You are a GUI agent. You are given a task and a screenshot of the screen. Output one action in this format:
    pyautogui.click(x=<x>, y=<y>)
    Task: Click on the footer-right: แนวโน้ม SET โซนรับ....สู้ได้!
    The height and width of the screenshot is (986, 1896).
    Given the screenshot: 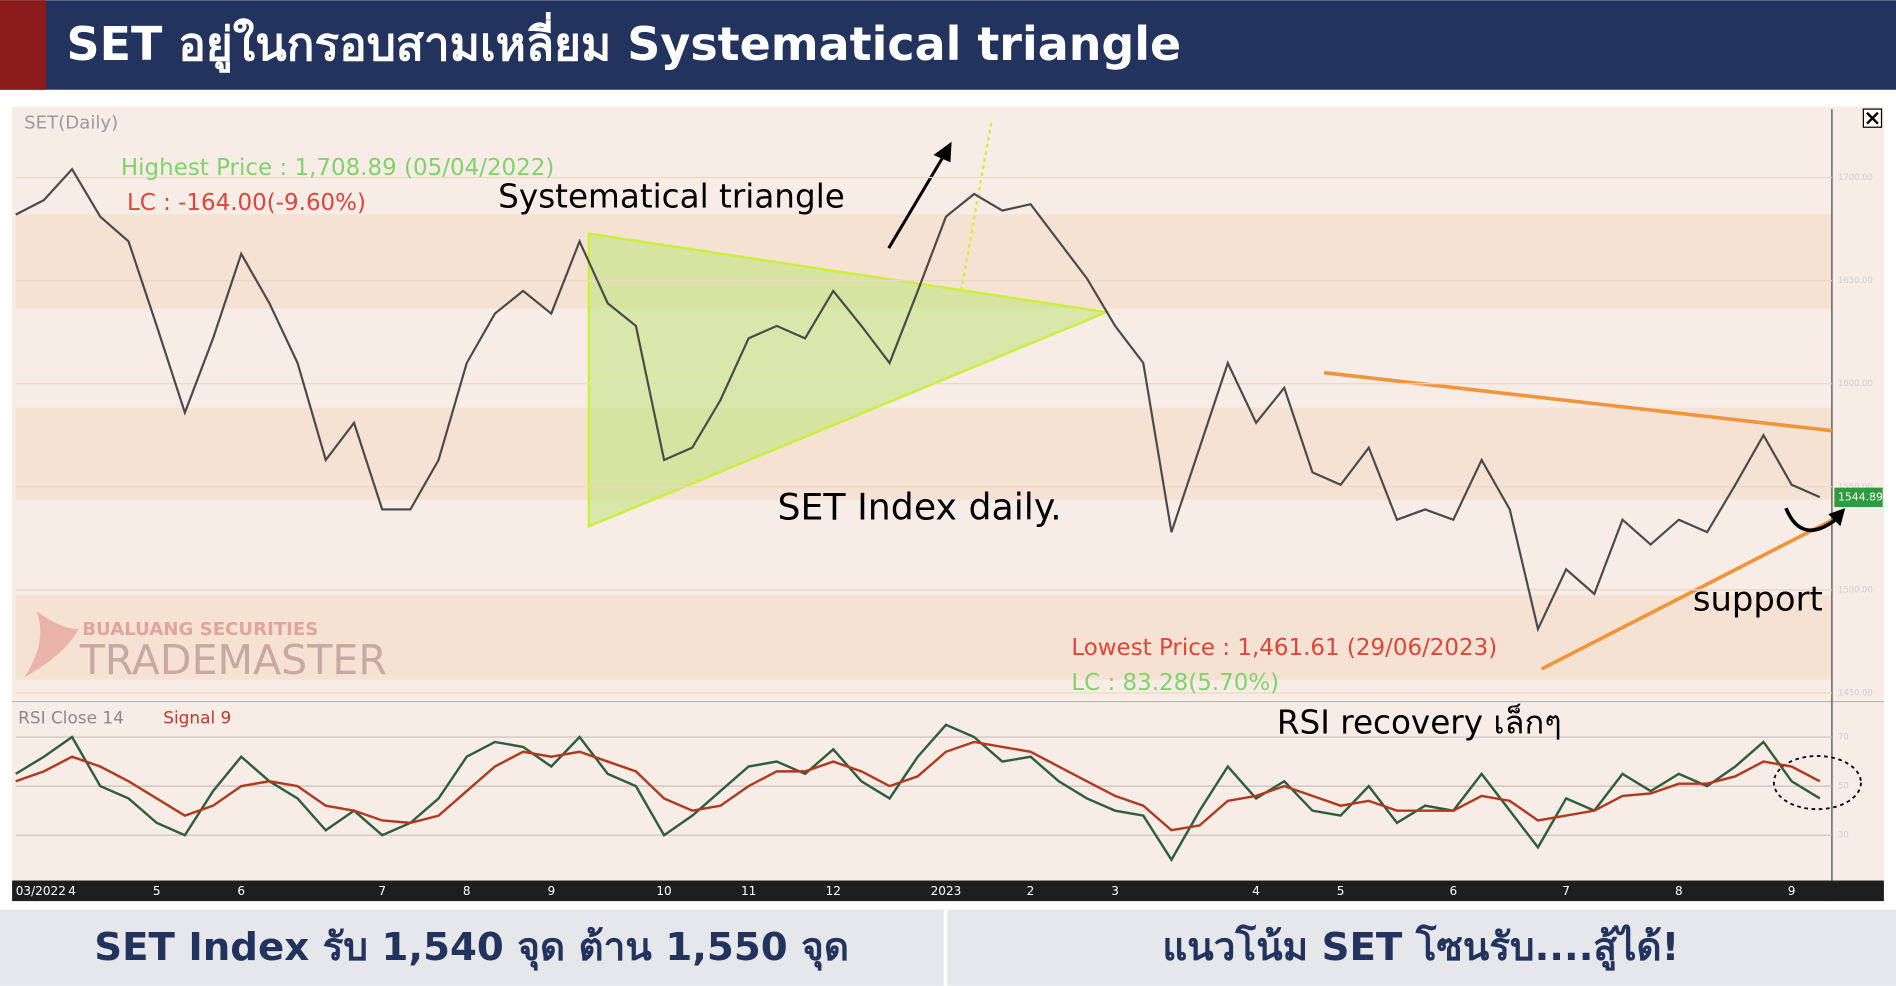 What is the action you would take?
    pyautogui.click(x=1420, y=947)
    